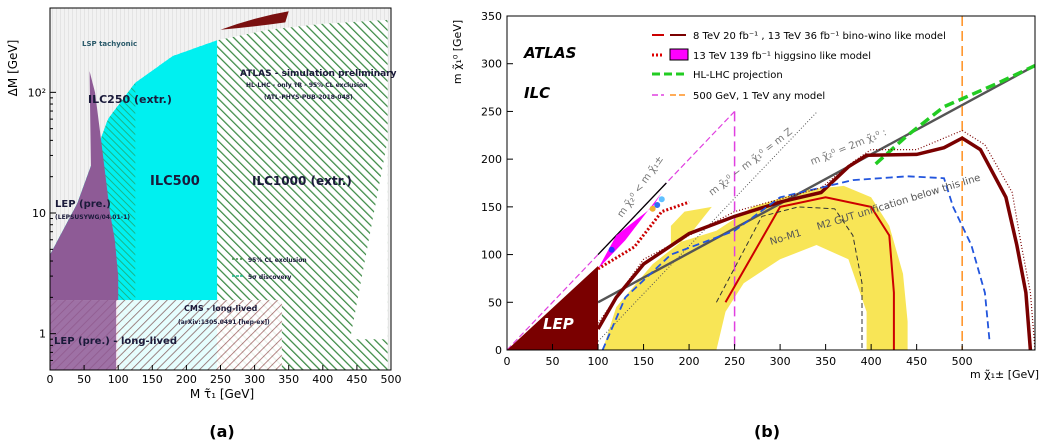 This screenshot has height=448, width=1040. Describe the element at coordinates (254, 20) in the screenshot. I see `atlas-region` at that location.